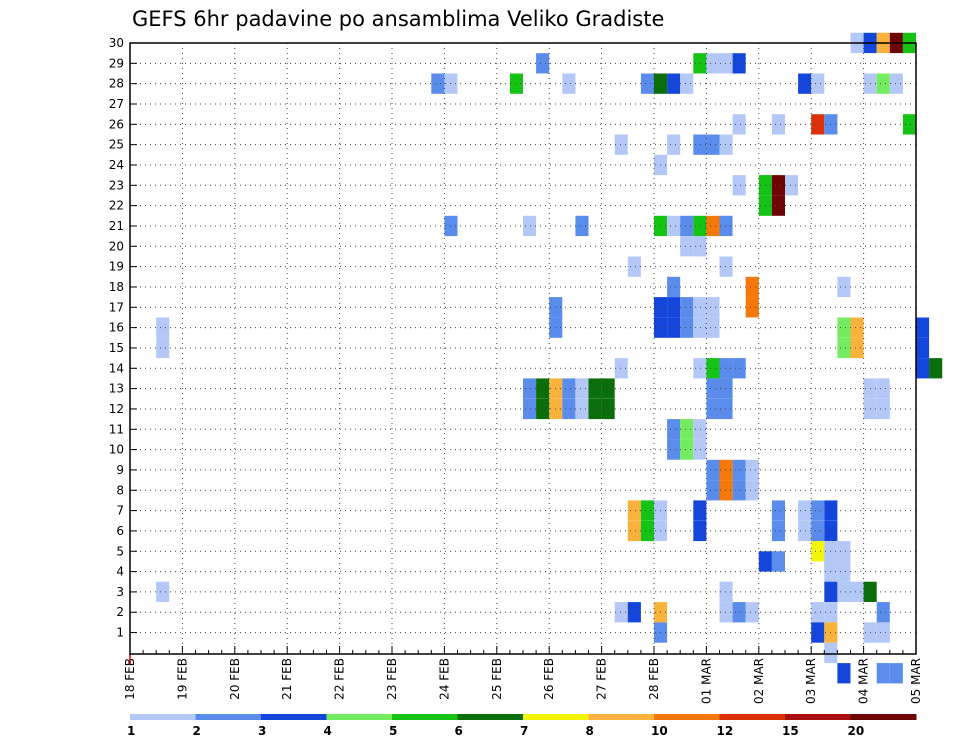 The height and width of the screenshot is (742, 960). Describe the element at coordinates (602, 679) in the screenshot. I see `x-tick-label: 27 FEB` at that location.